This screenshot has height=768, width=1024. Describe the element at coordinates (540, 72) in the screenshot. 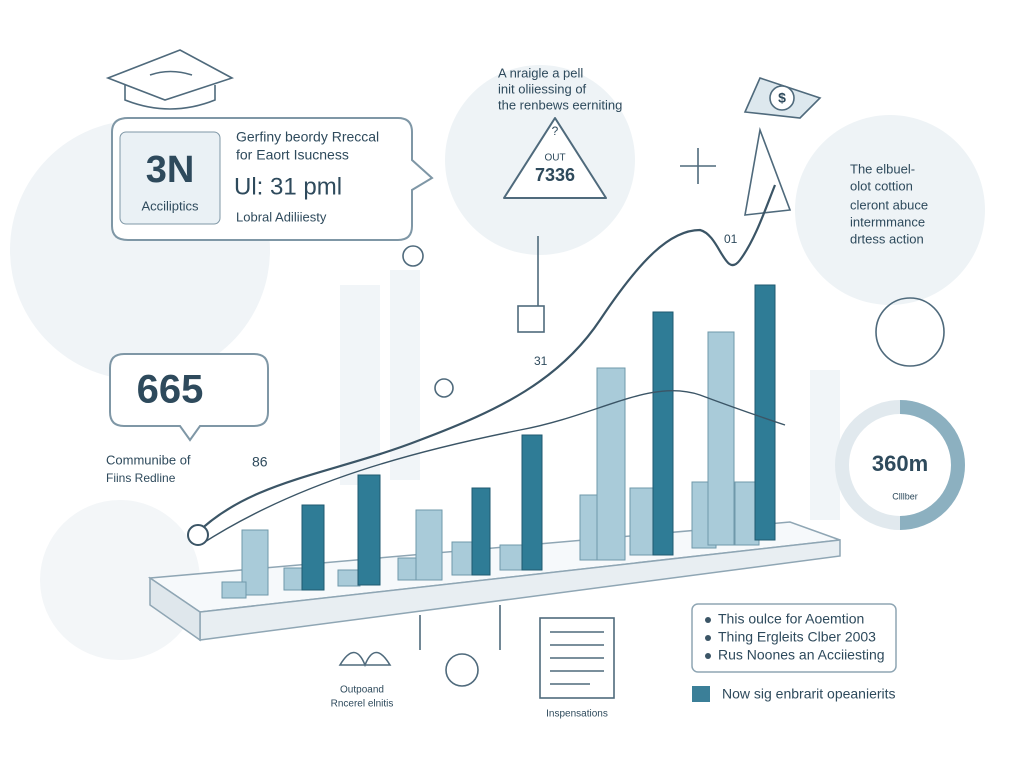

I see `note-line: A nraigle a pell` at that location.